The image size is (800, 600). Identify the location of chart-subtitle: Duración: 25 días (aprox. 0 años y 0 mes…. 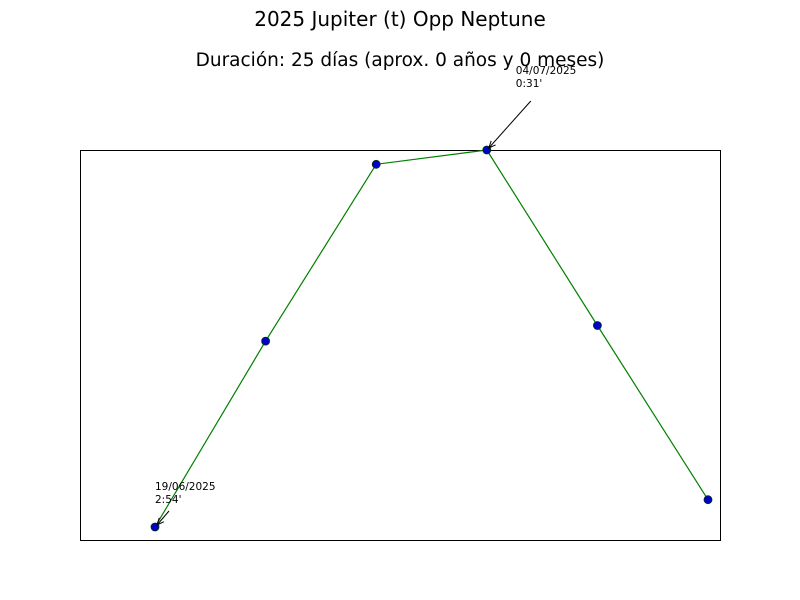
(400, 60).